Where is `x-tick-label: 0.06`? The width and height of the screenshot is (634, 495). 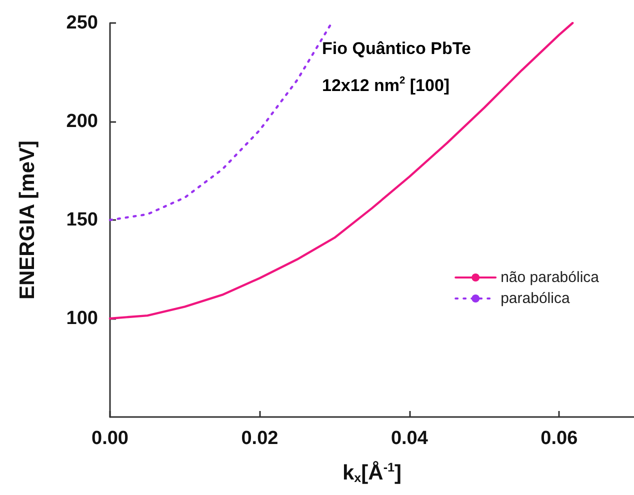 x-tick-label: 0.06 is located at coordinates (559, 438).